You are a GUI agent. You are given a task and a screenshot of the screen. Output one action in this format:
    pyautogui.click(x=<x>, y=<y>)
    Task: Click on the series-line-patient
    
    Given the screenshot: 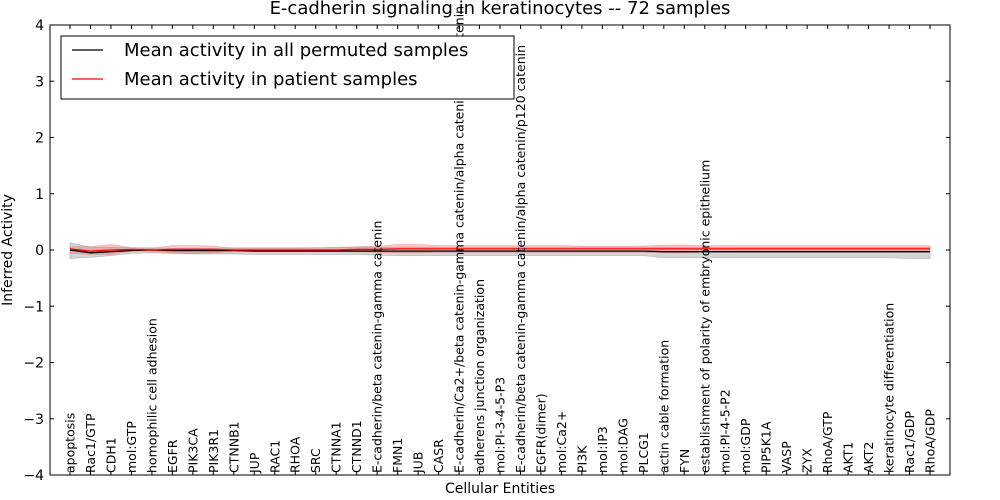 What is the action you would take?
    pyautogui.click(x=499, y=250)
    